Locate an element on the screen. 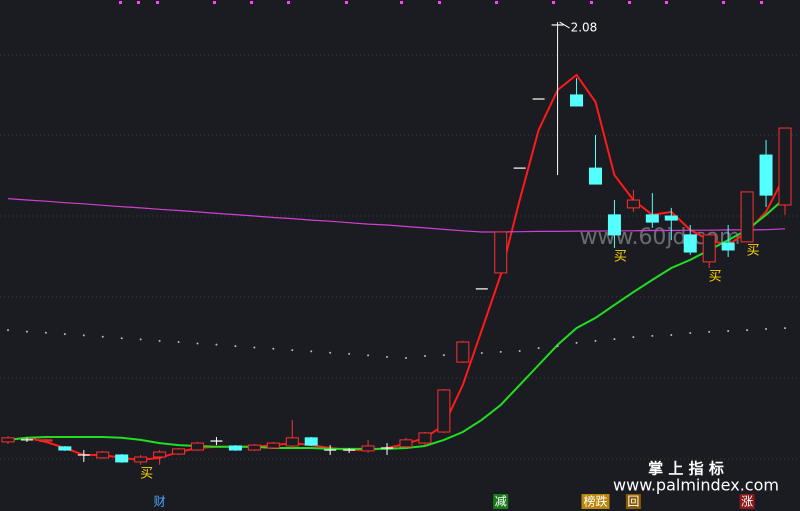  ma-line is located at coordinates (396, 215).